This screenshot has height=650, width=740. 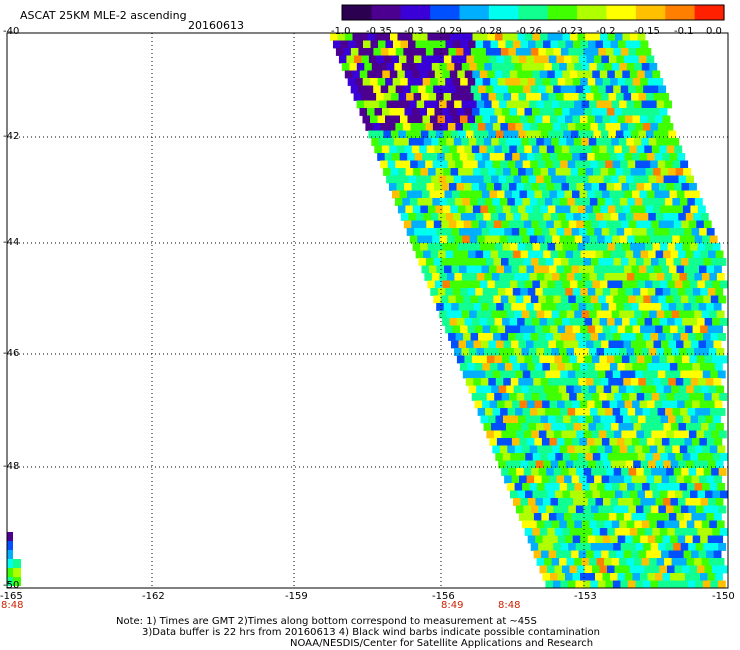 I want to click on colorbar, so click(x=533, y=12).